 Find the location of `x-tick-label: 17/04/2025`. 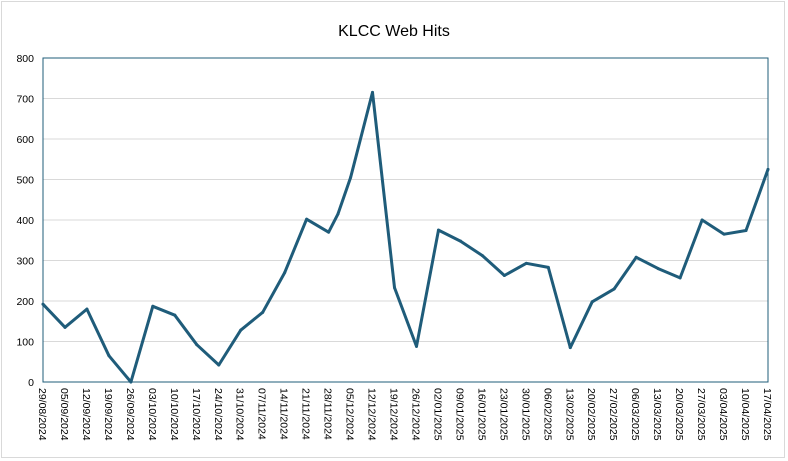

x-tick-label: 17/04/2025 is located at coordinates (767, 414).